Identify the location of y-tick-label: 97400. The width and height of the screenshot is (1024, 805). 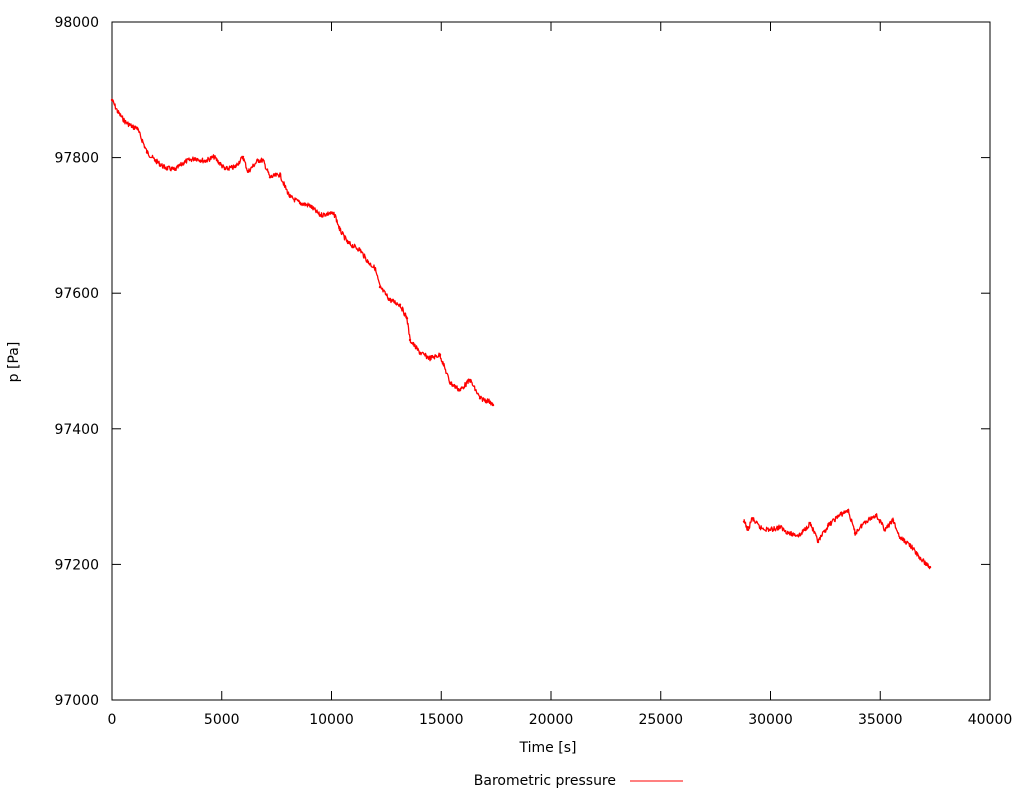
(76, 430).